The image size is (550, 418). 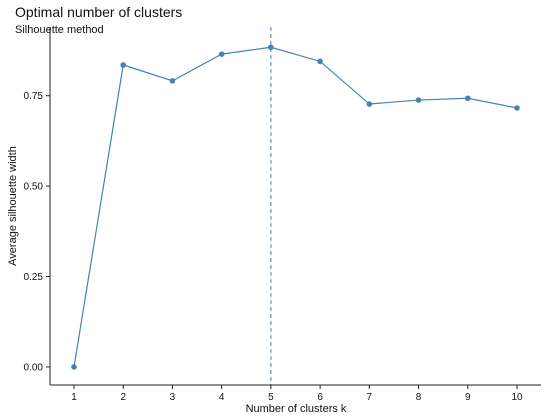 I want to click on x-axis-tick-label: 2, so click(x=123, y=397).